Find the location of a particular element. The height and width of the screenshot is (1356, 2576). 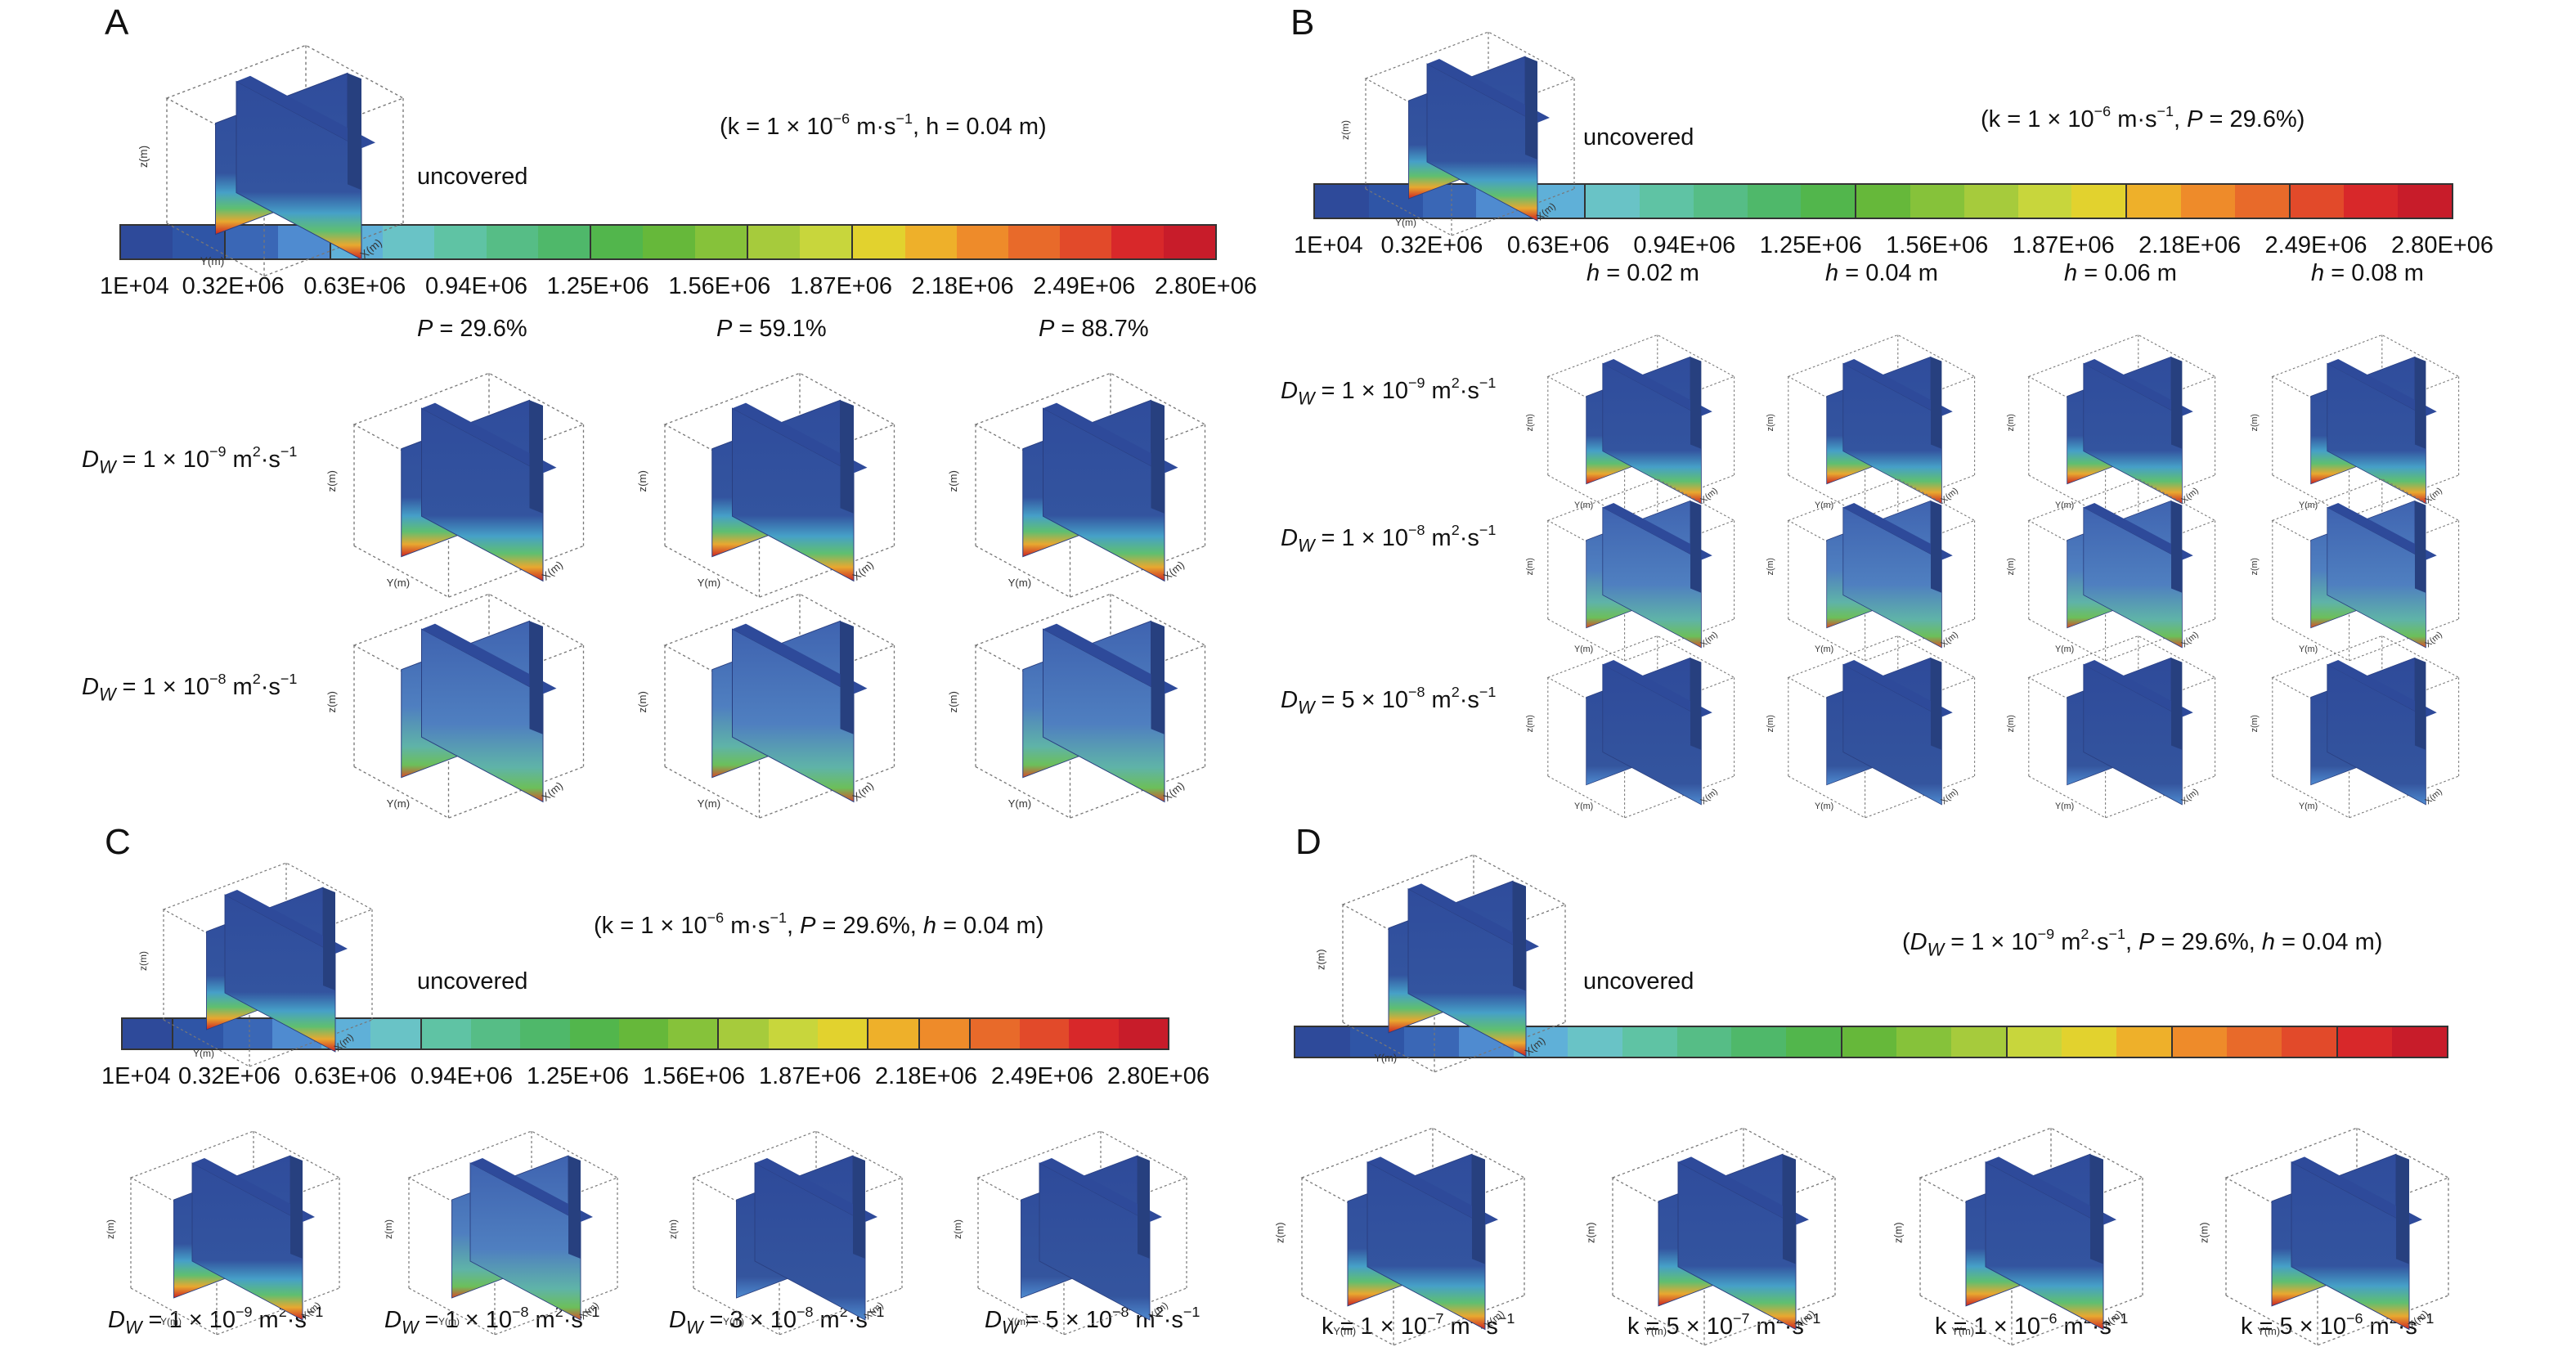

colorbar-a is located at coordinates (668, 242).